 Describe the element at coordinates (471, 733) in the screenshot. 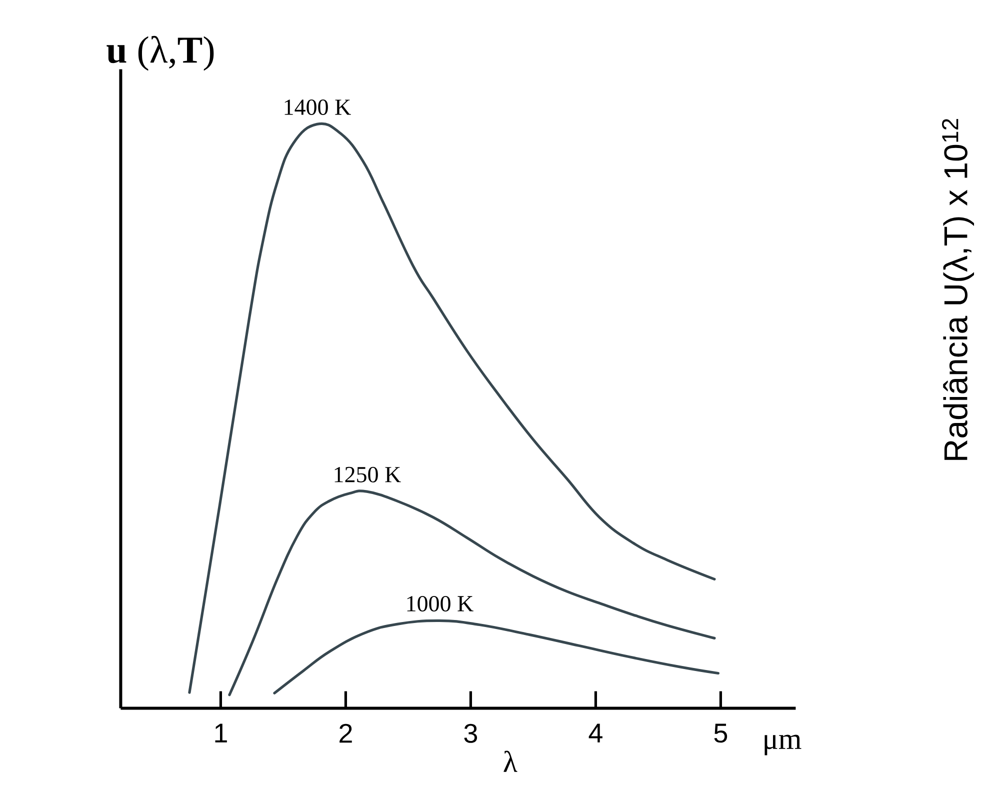

I see `x-tick-label: 3` at that location.